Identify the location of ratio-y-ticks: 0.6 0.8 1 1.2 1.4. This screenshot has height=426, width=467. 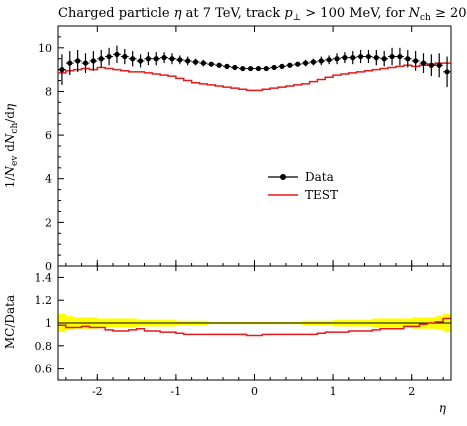
(49, 323).